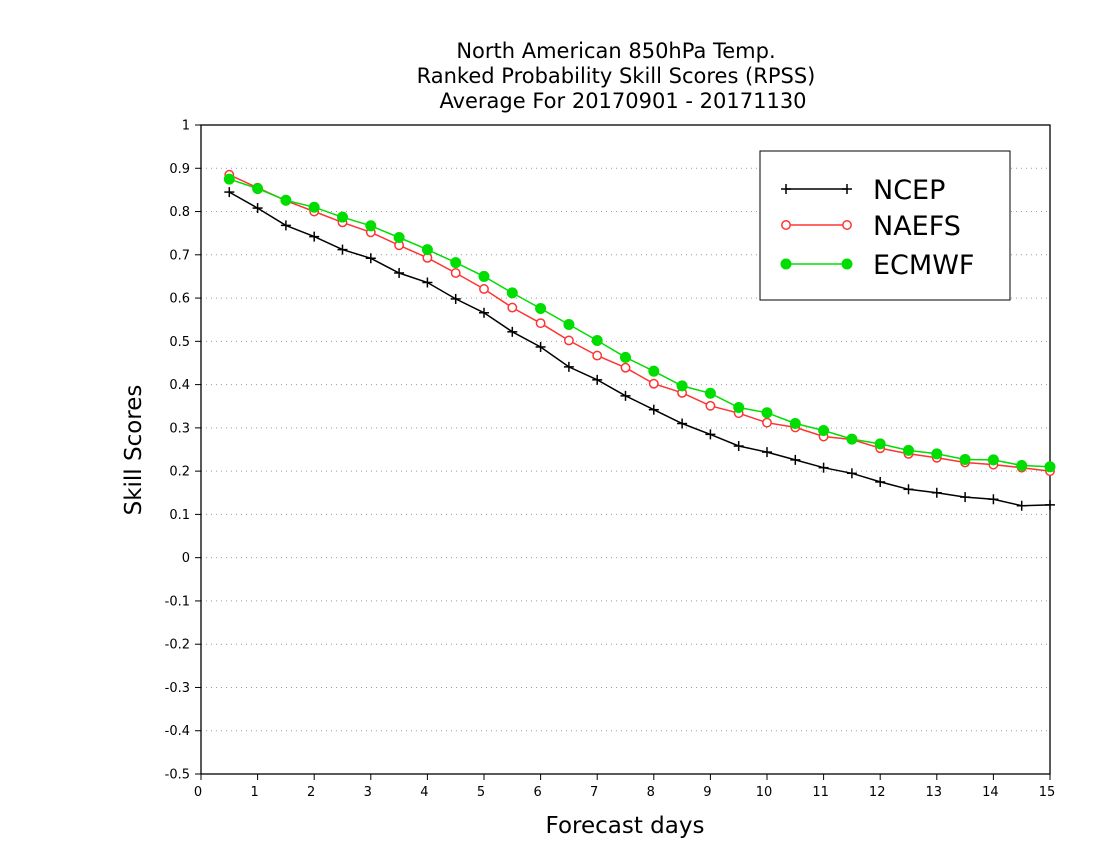 This screenshot has height=850, width=1100. I want to click on chart-title-line-2: Ranked Probability Skill Scores (RPSS), so click(616, 76).